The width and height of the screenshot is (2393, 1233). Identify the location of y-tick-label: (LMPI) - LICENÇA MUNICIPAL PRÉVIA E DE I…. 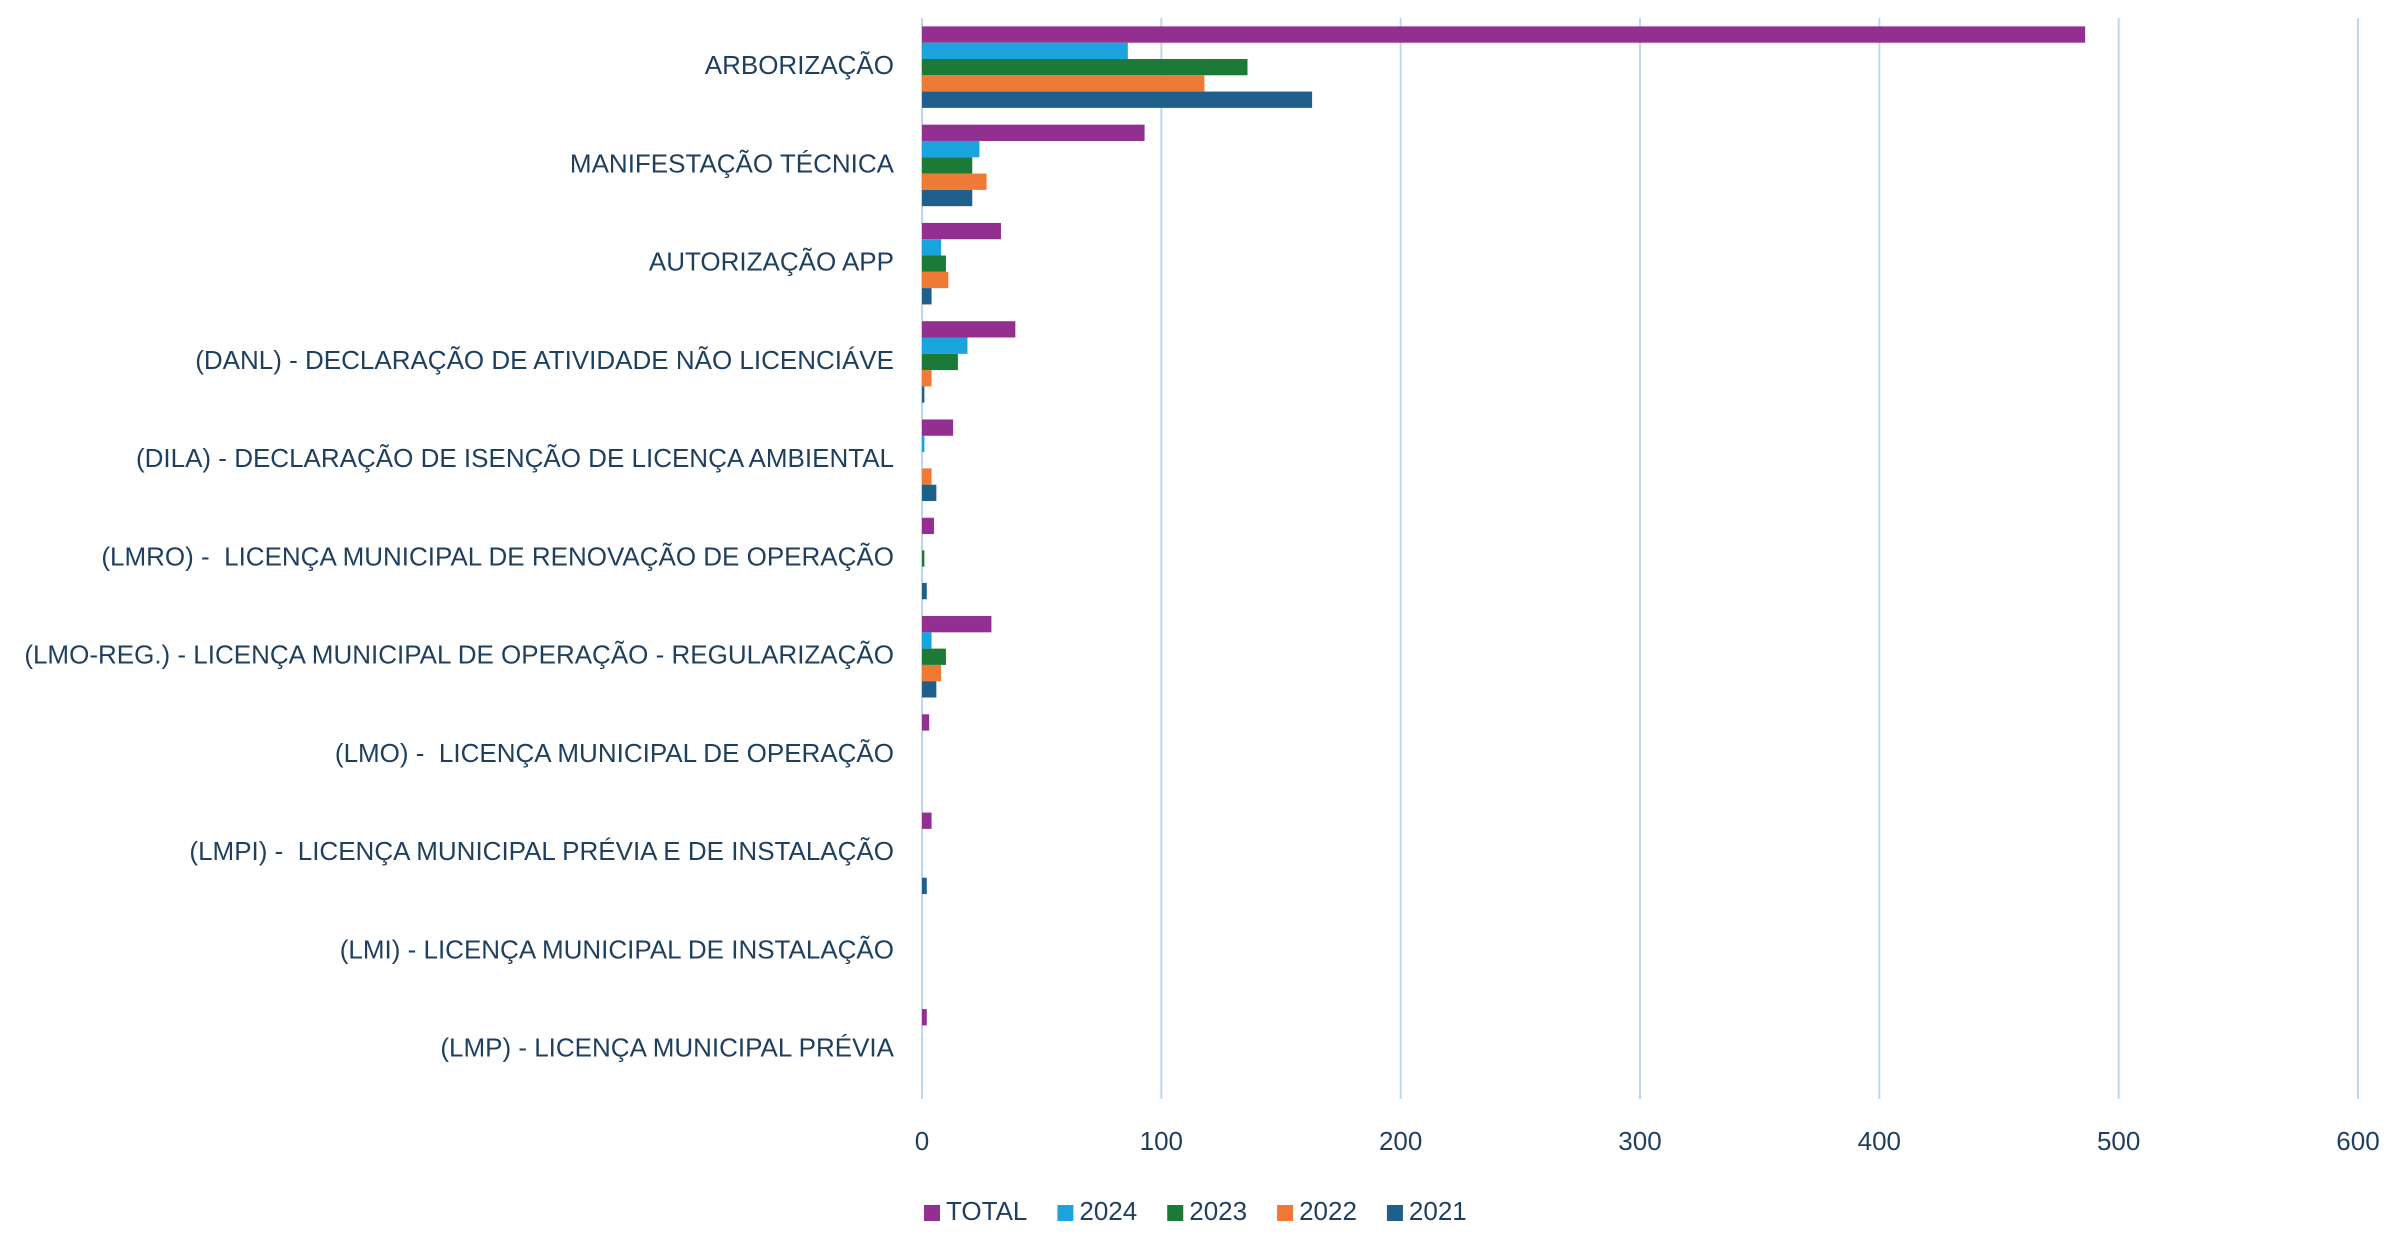
(541, 851).